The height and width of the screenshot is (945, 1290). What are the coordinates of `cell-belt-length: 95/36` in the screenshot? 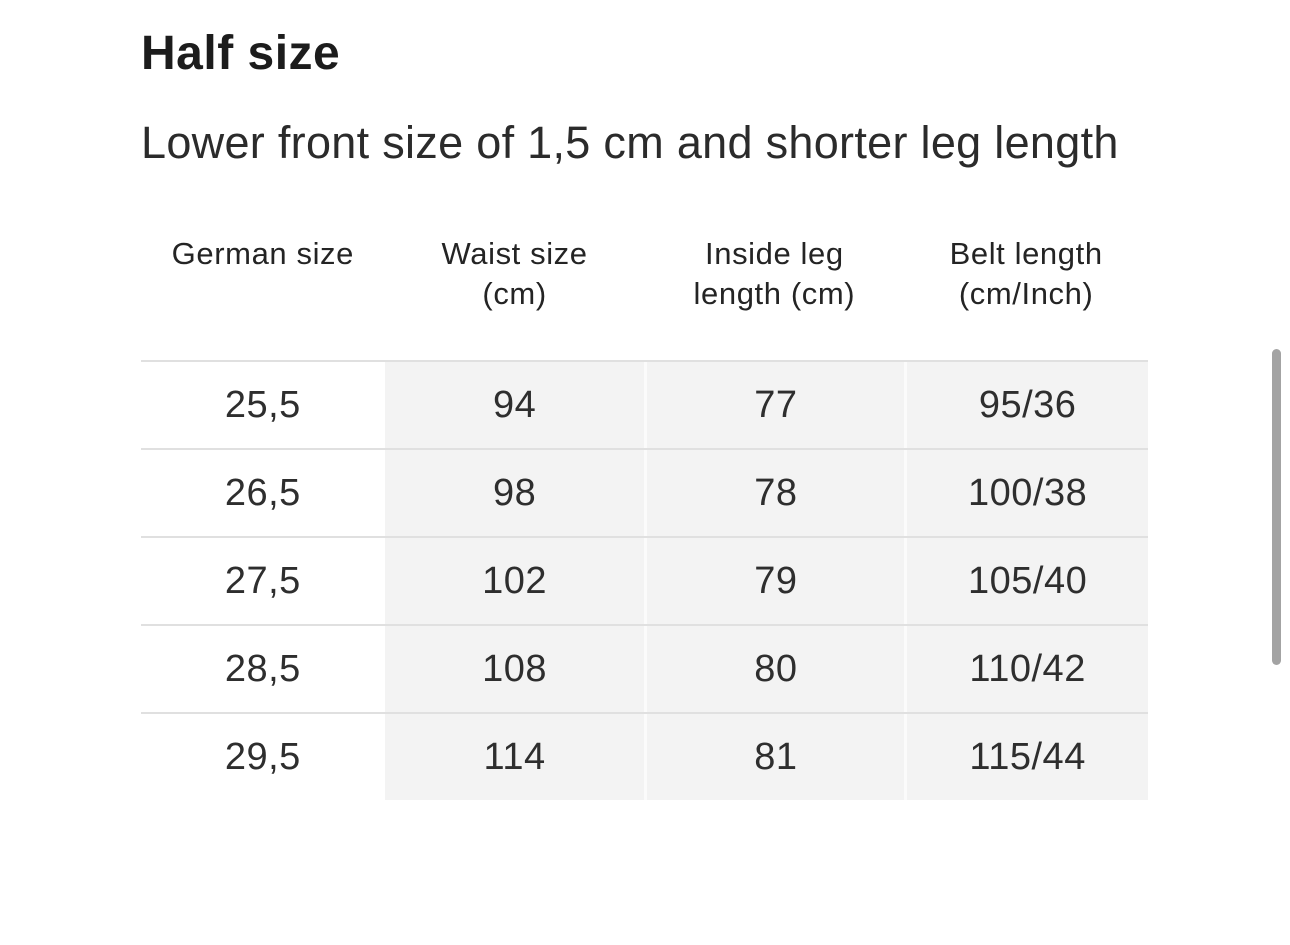 It's located at (1026, 405).